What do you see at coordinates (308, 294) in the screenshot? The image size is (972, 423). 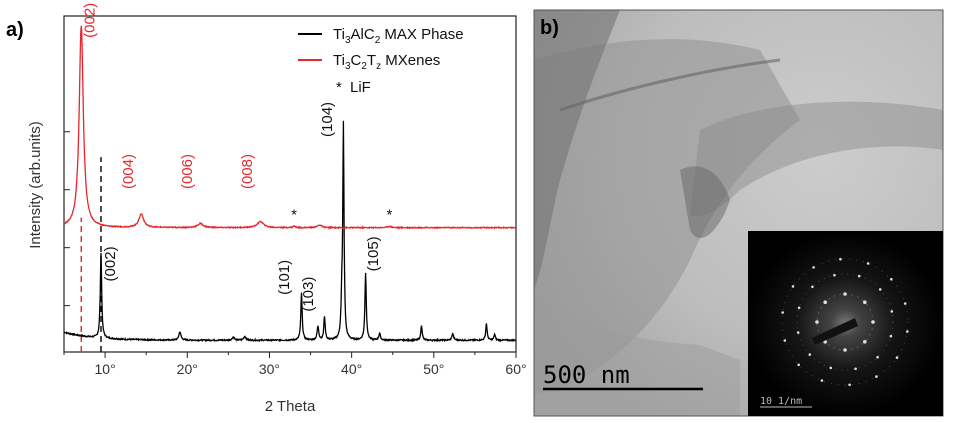 I see `peak-label: (103)` at bounding box center [308, 294].